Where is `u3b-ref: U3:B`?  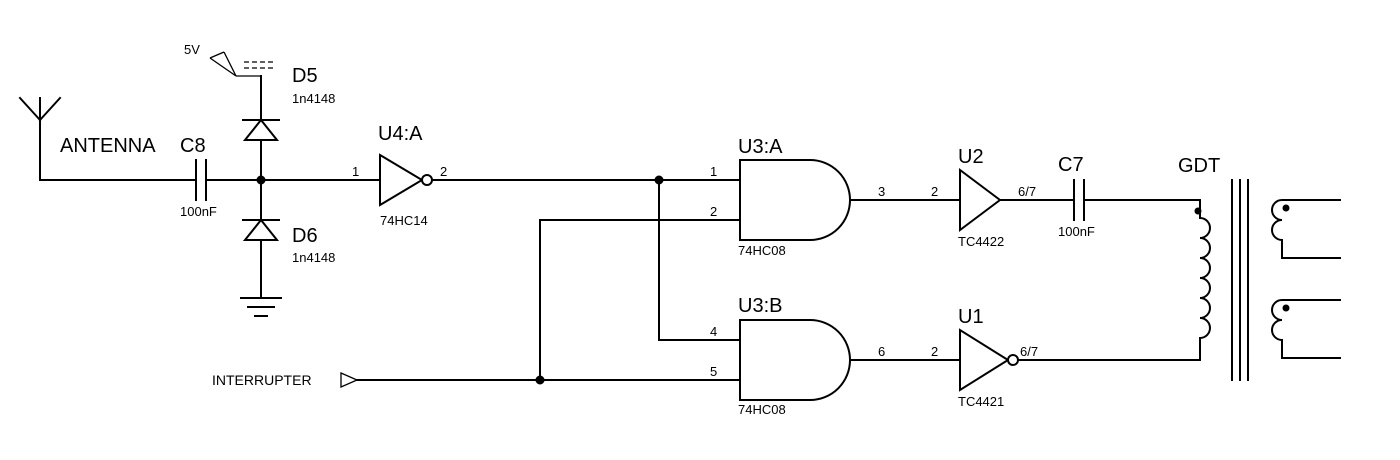 u3b-ref: U3:B is located at coordinates (760, 306).